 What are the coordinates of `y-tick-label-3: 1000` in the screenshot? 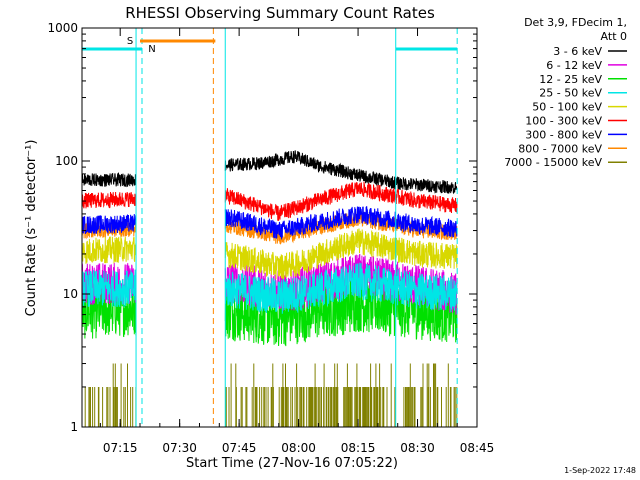 It's located at (62, 28).